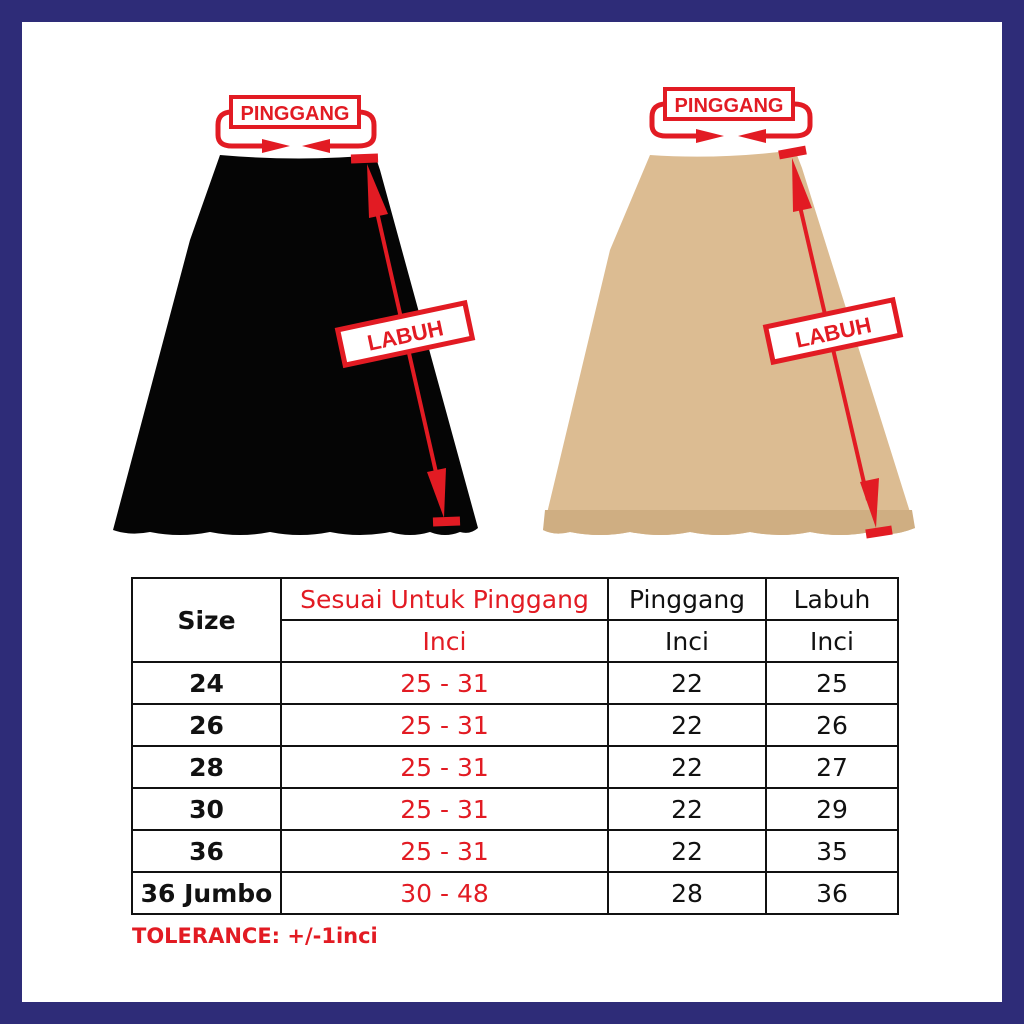  I want to click on header-waist: Pinggang, so click(687, 599).